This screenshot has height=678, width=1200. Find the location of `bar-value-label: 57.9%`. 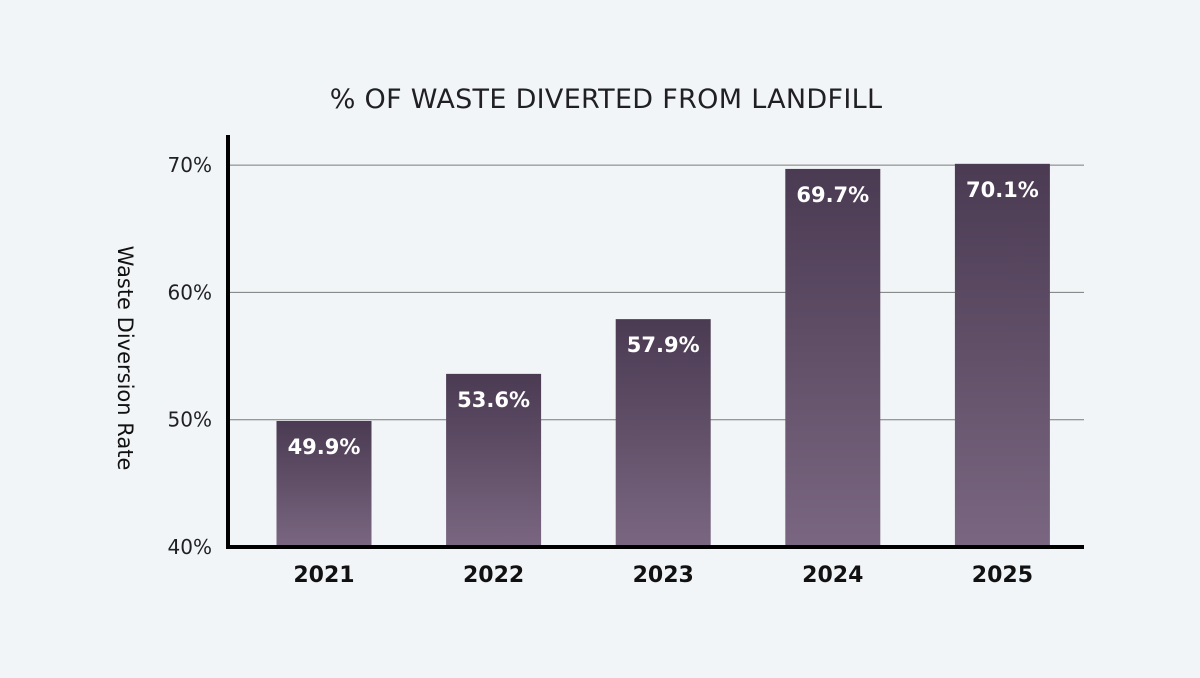

bar-value-label: 57.9% is located at coordinates (663, 345).